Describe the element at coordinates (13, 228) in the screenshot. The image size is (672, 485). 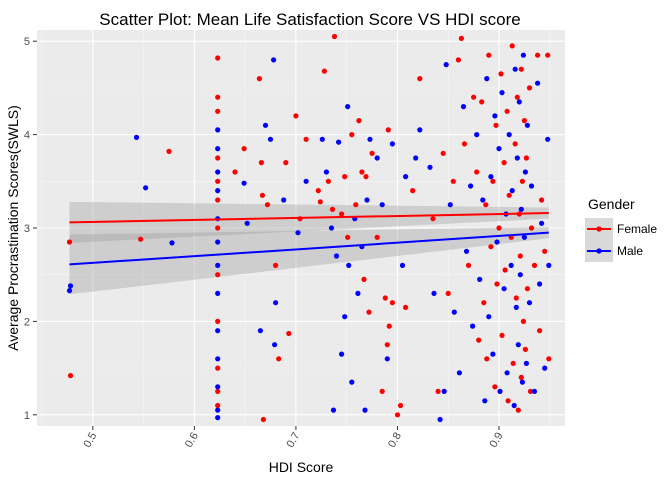
I see `y-axis-label: Average Procrastination Scores(SWLS)` at that location.